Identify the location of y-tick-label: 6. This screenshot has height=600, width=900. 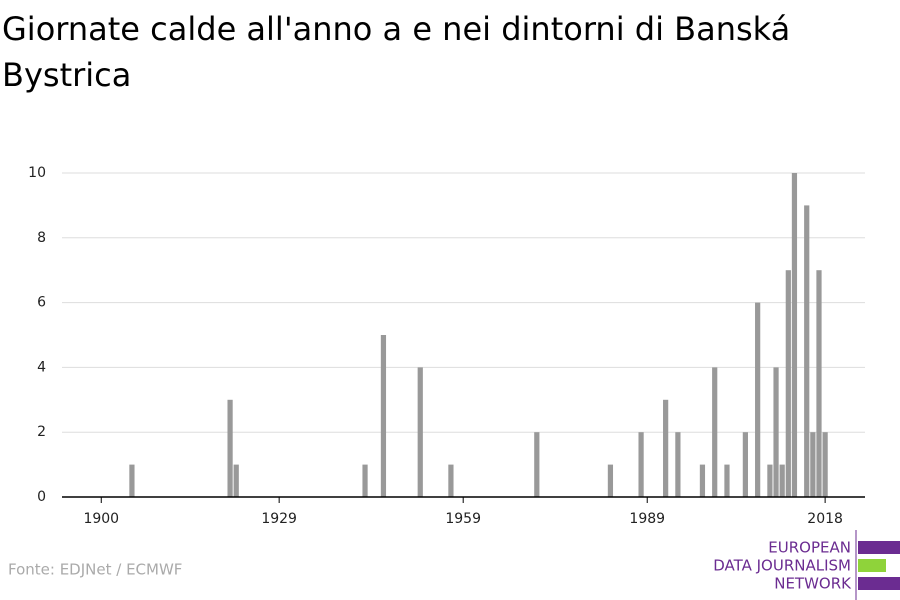
(41, 303).